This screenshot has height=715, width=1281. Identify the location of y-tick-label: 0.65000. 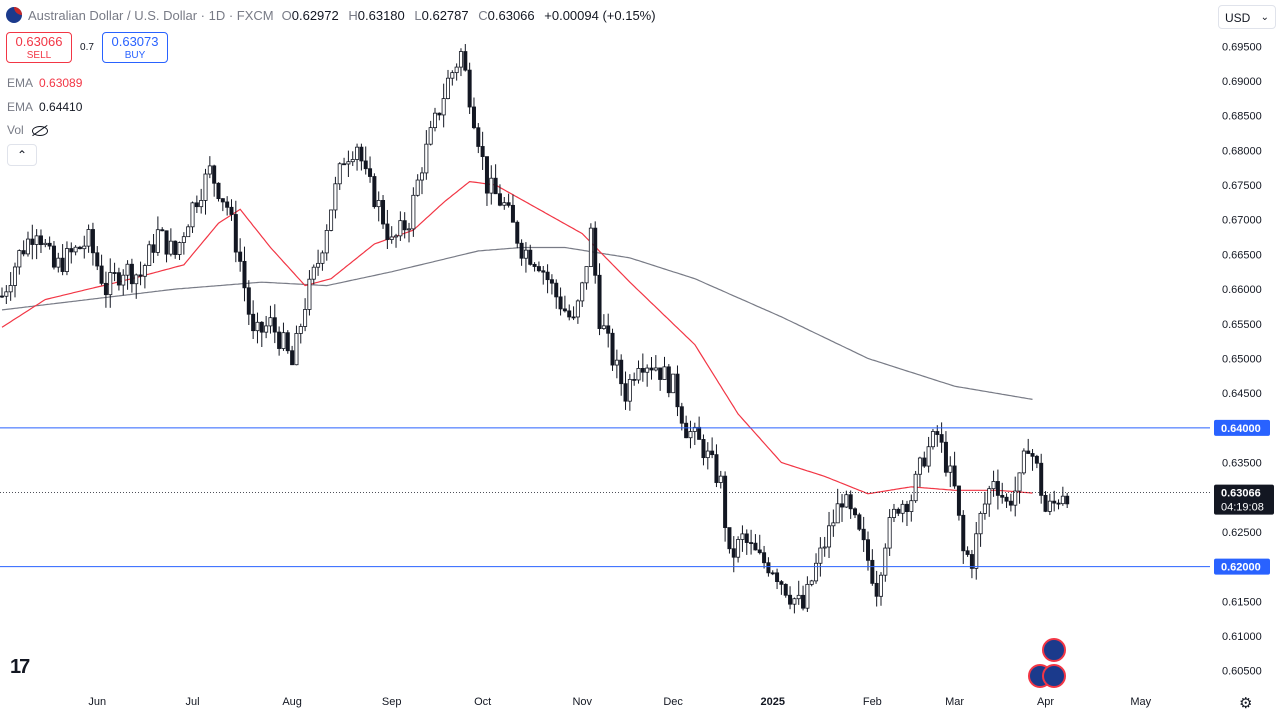
(1242, 359).